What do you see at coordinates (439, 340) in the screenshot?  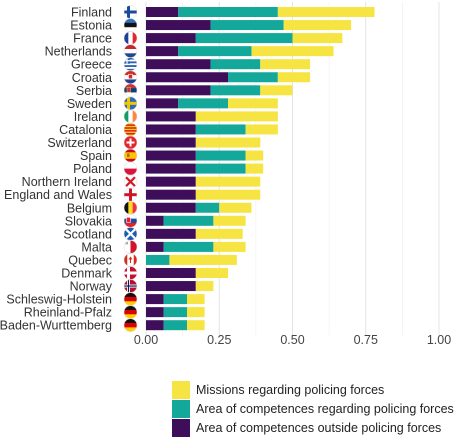 I see `x-tick-label: 1.00` at bounding box center [439, 340].